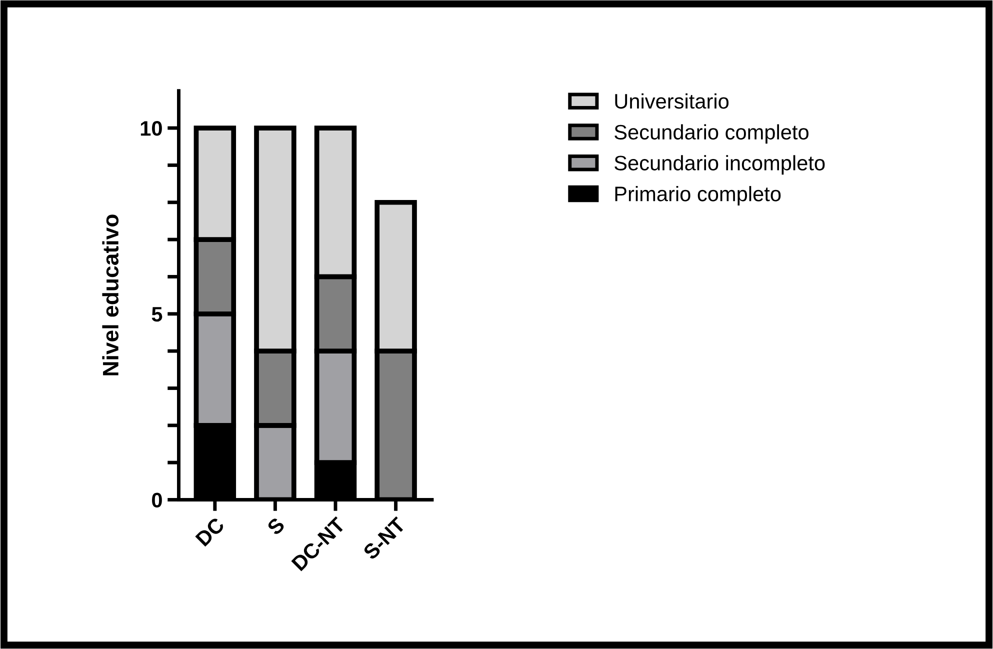  I want to click on y-tick-label: 10, so click(151, 128).